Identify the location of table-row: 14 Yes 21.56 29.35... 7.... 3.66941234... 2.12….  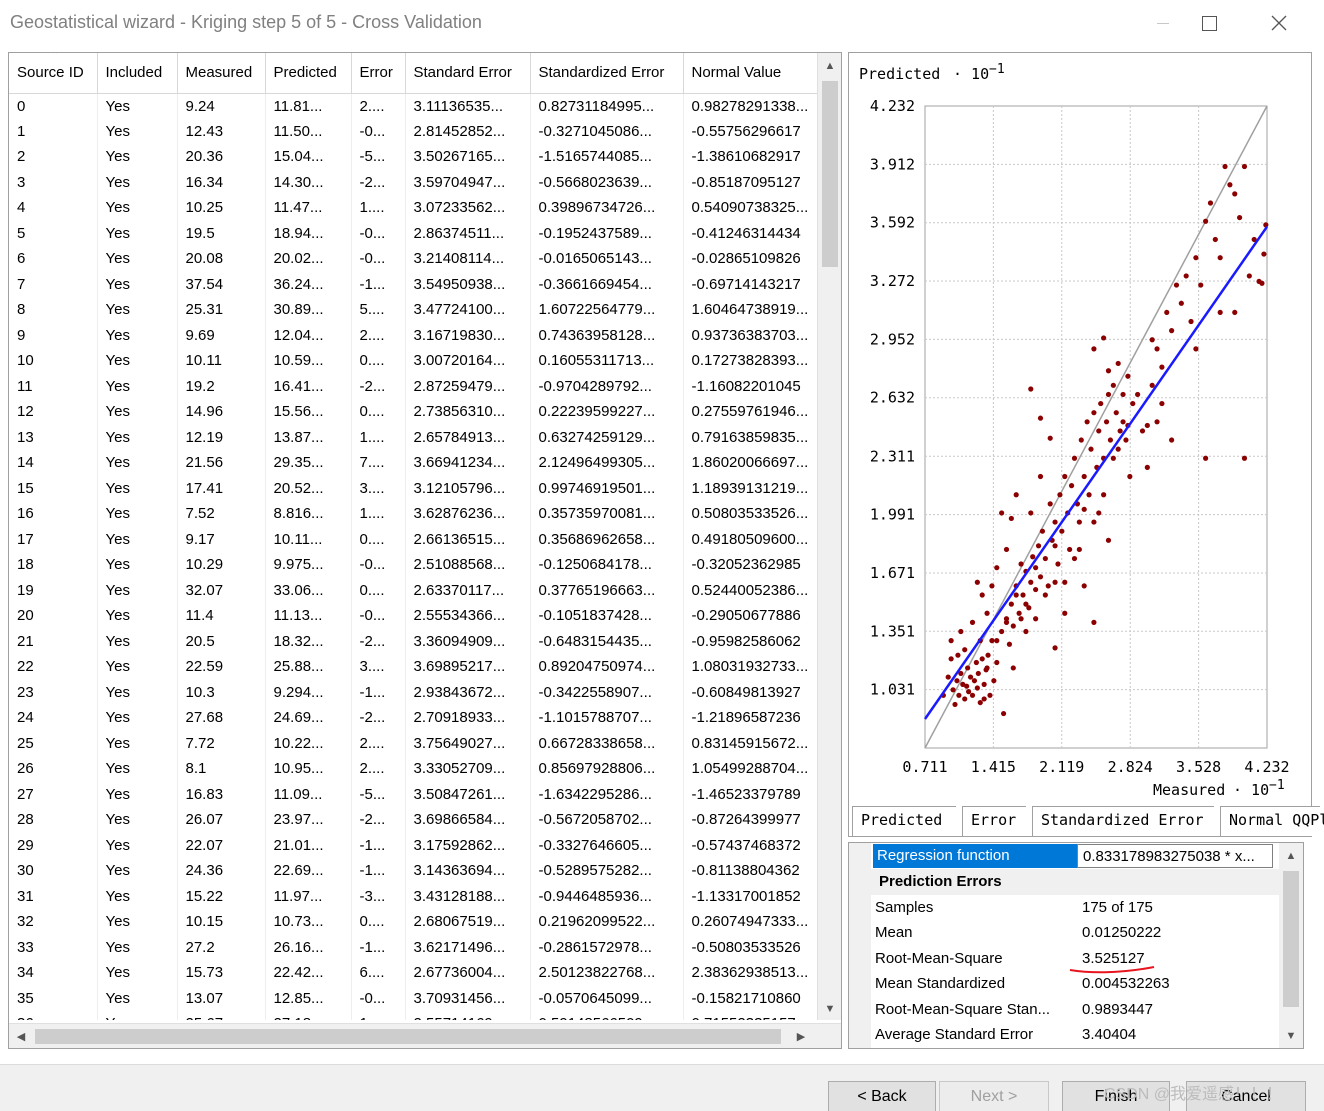
(413, 463).